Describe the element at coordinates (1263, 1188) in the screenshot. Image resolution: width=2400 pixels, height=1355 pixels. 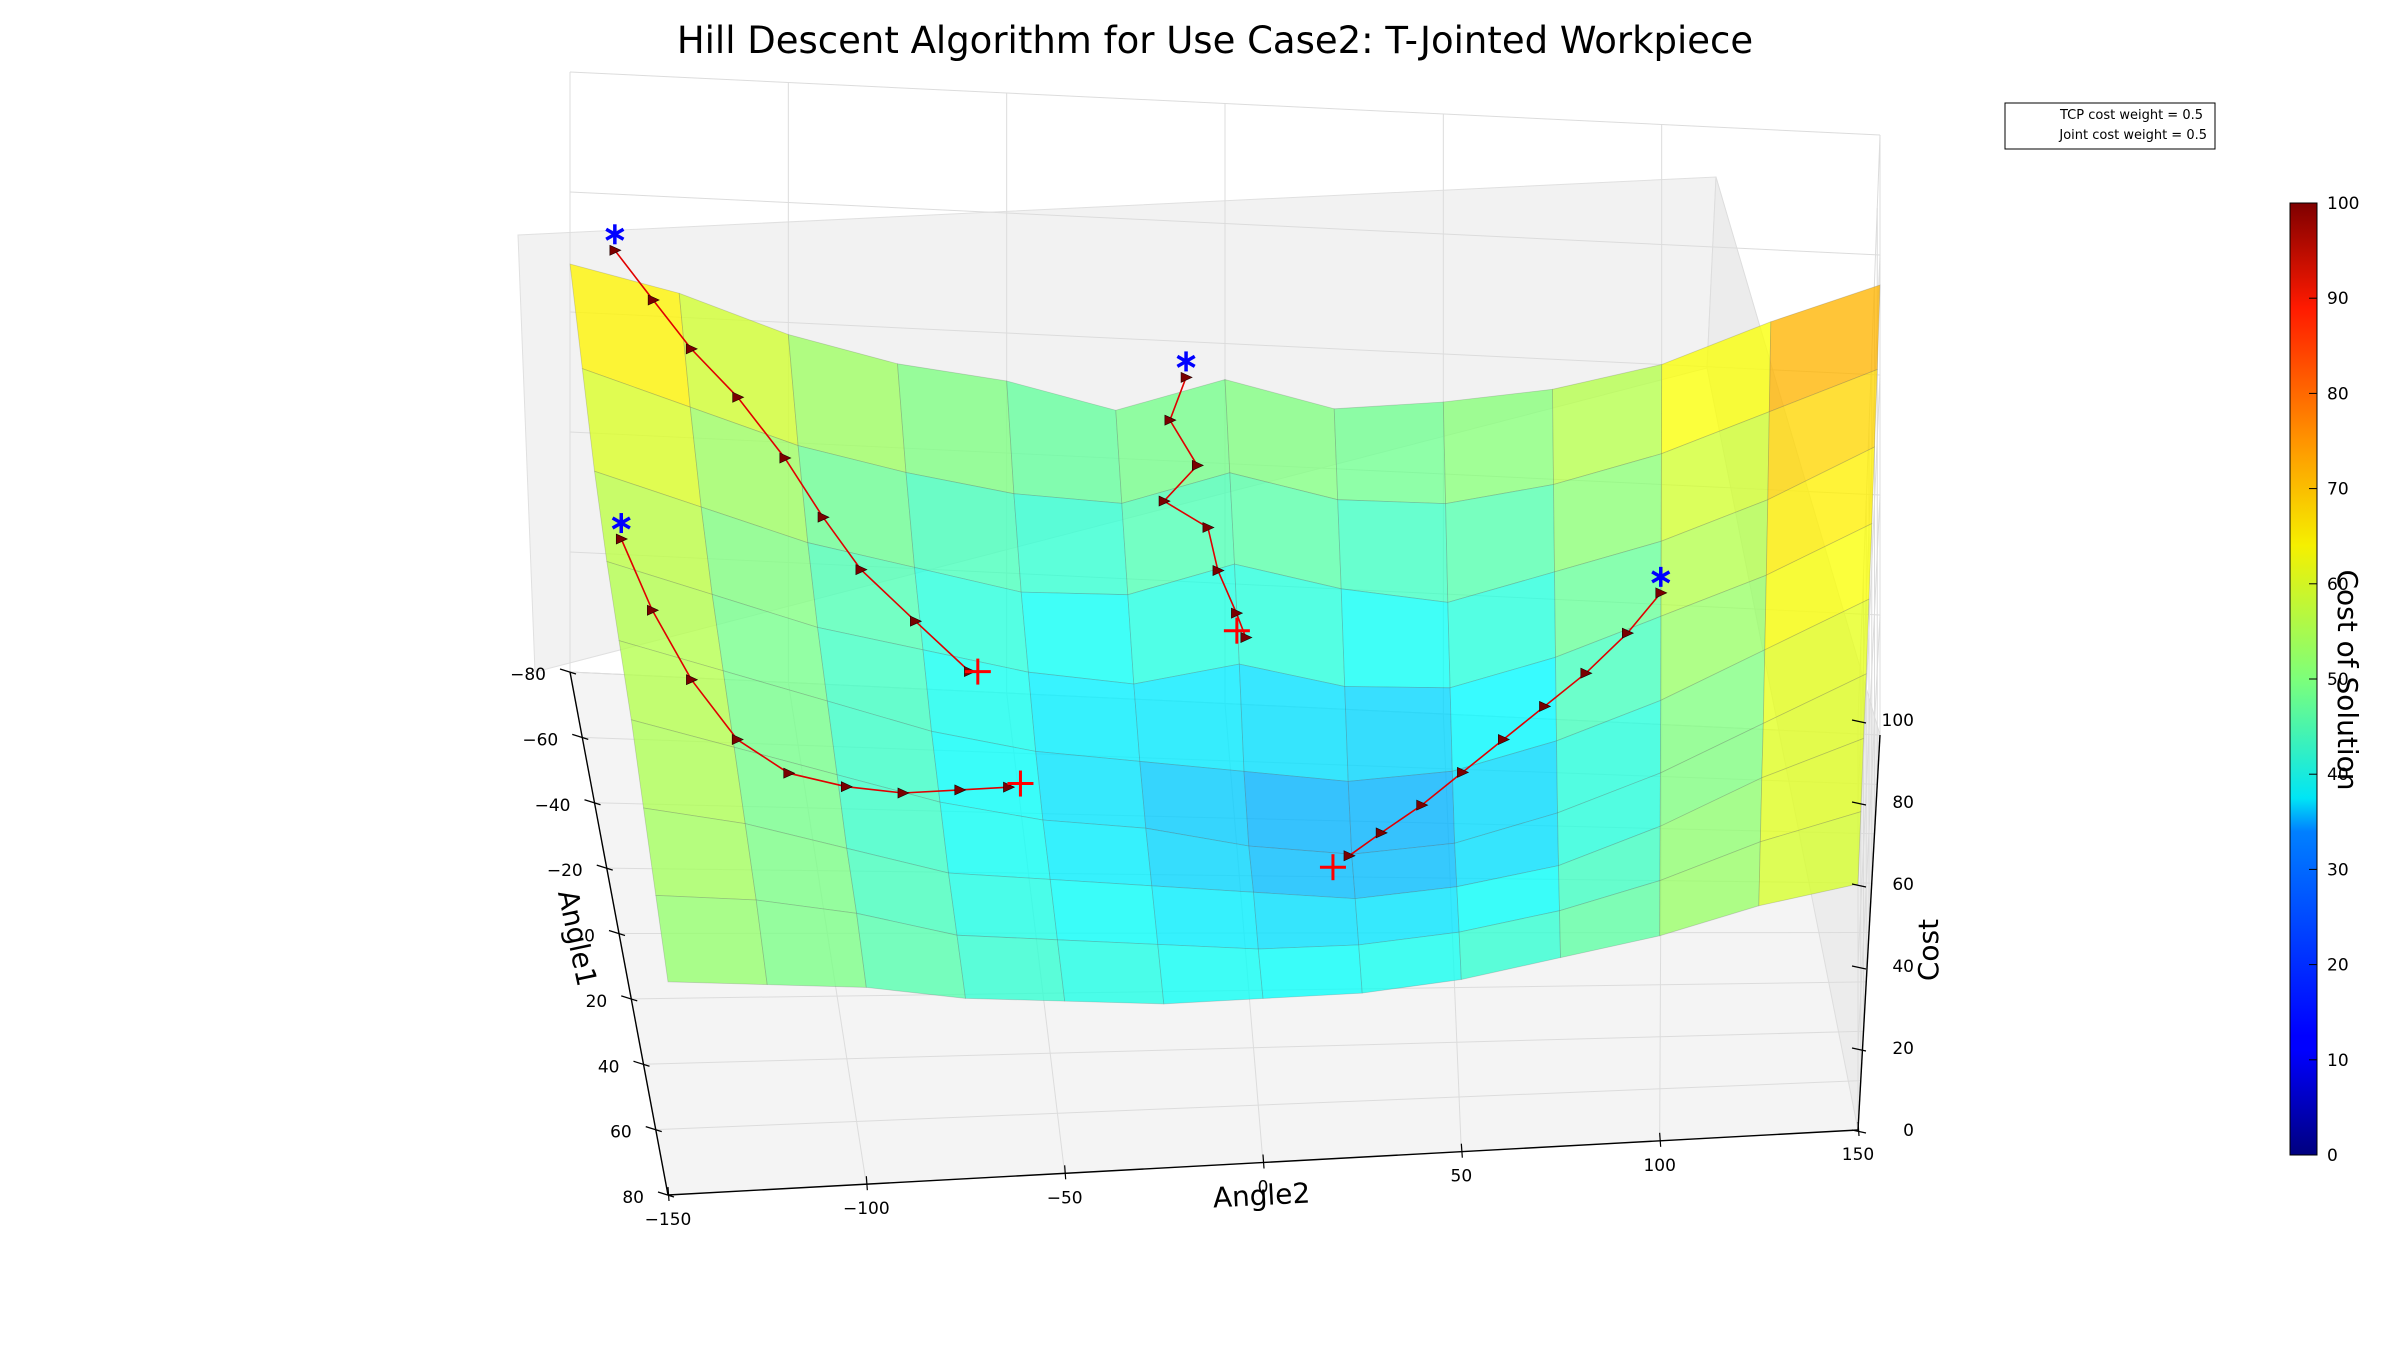
I see `angle2-tick-label: 0` at that location.